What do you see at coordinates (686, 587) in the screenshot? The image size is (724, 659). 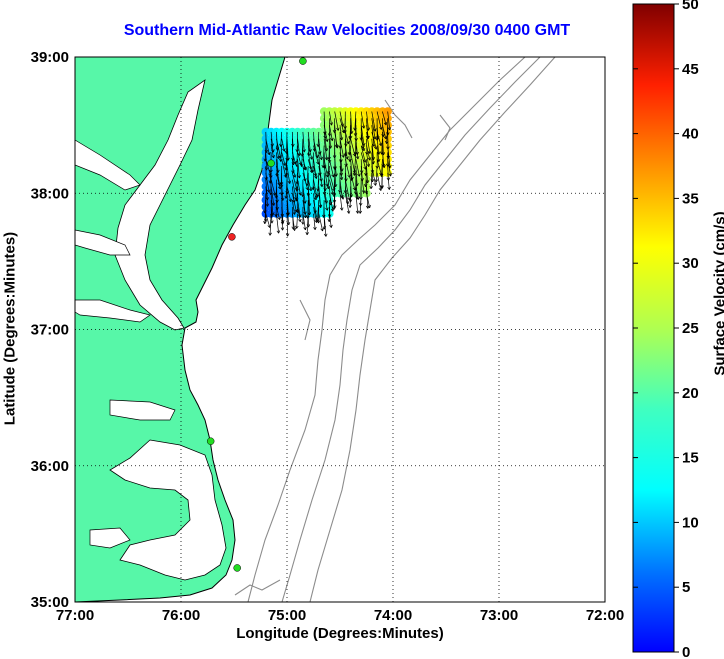 I see `colorbar-tick-label: 5` at bounding box center [686, 587].